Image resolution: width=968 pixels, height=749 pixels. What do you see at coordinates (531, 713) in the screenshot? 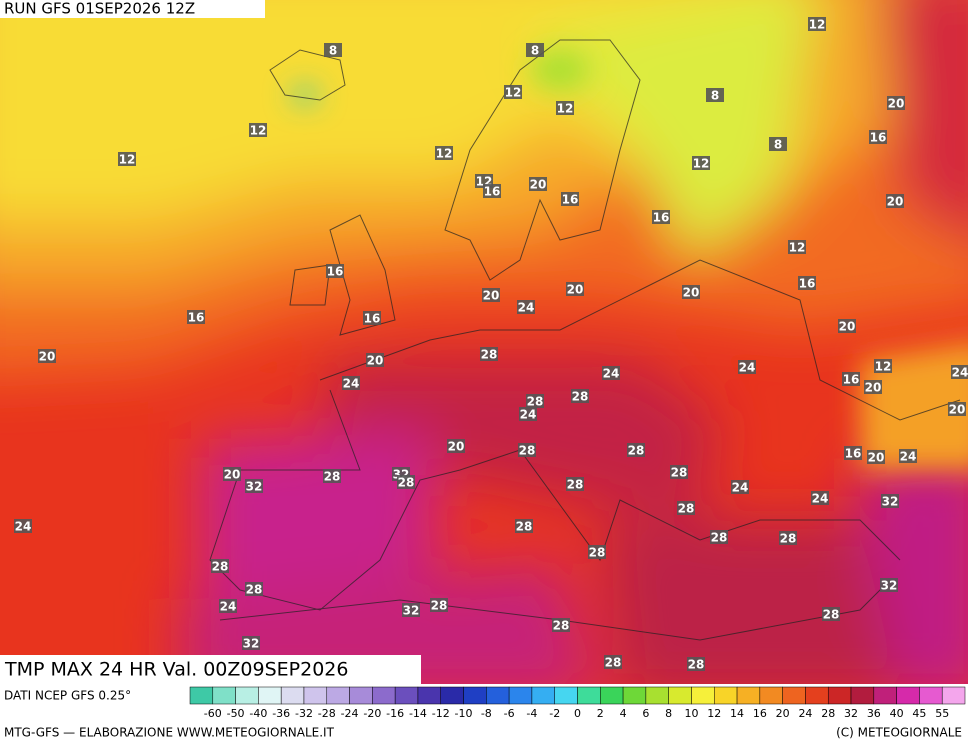
I see `legend-tick: -4` at bounding box center [531, 713].